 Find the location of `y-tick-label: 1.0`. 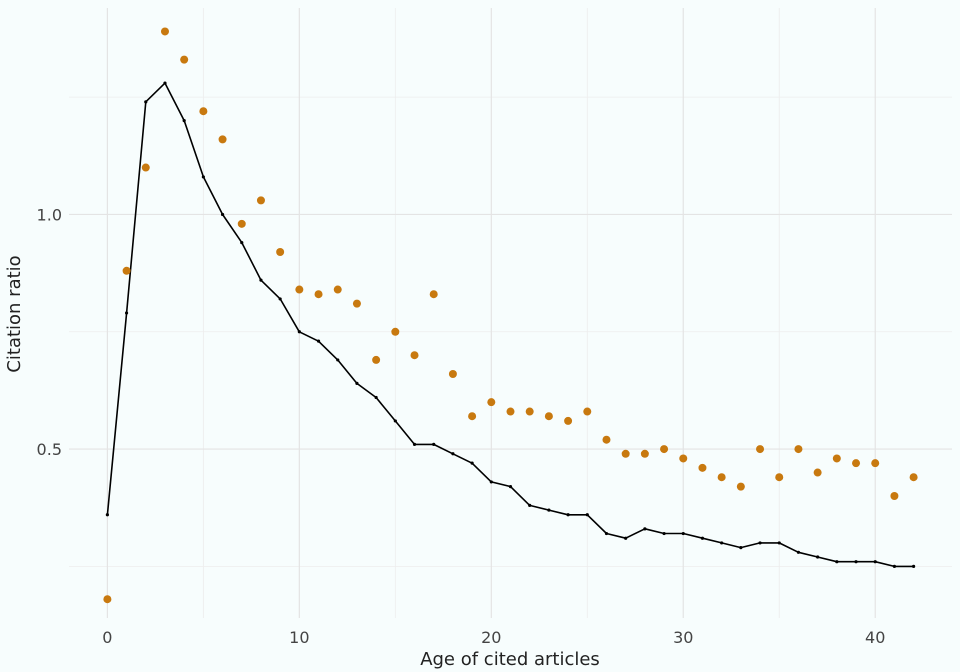

y-tick-label: 1.0 is located at coordinates (49, 214).